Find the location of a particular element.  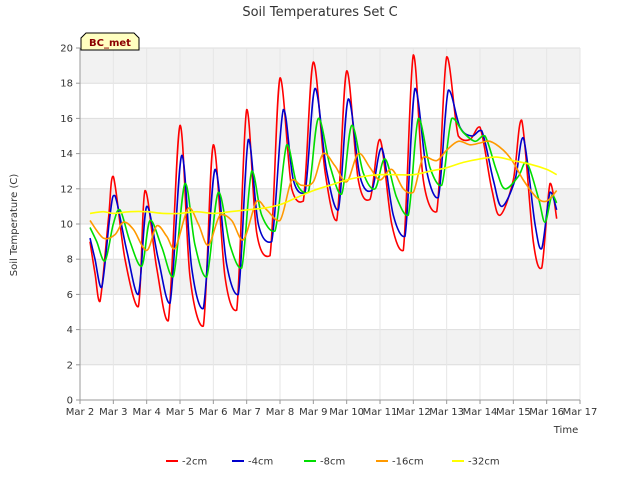

y-tick-label: 20 is located at coordinates (66, 49).